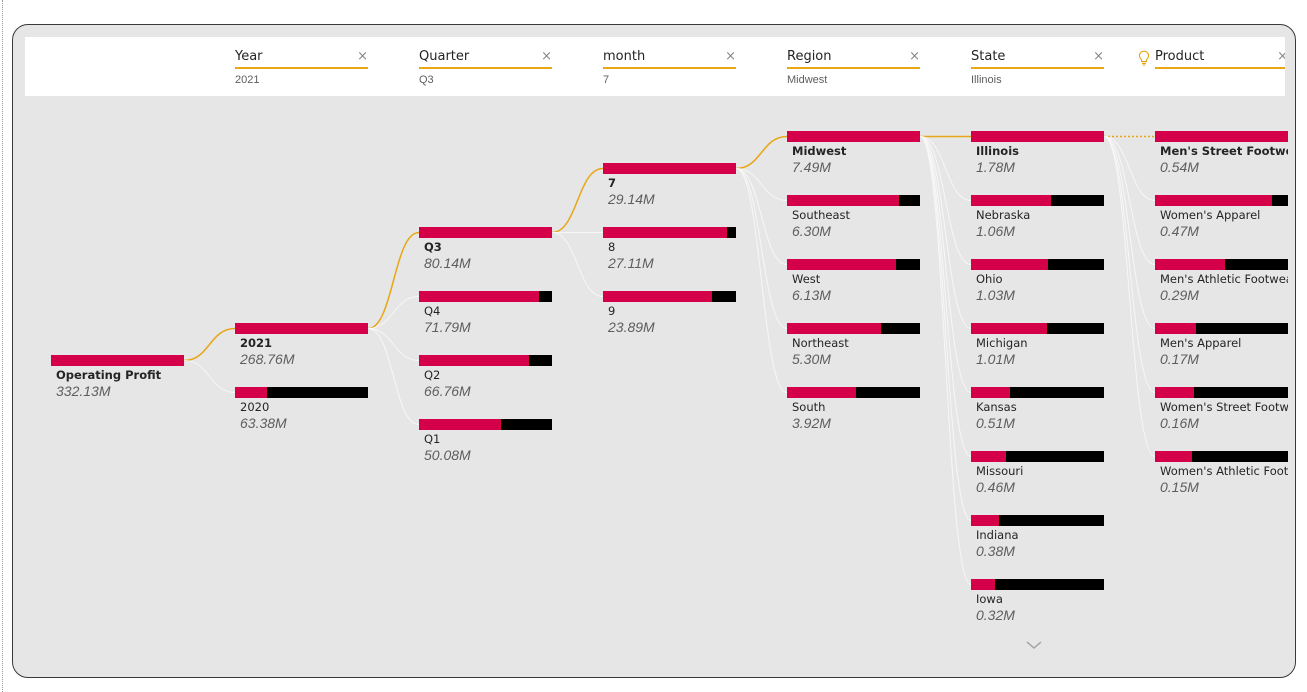 Image resolution: width=1307 pixels, height=692 pixels. I want to click on tree-node-men-s-athletic-footwea: Men's Athletic Footwea 0.29M, so click(1221, 289).